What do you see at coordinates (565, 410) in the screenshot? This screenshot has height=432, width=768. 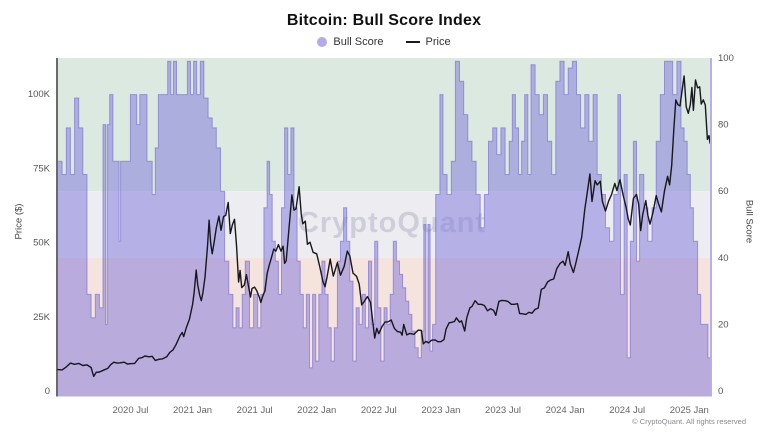 I see `x-axis-label: 2024 Jan` at bounding box center [565, 410].